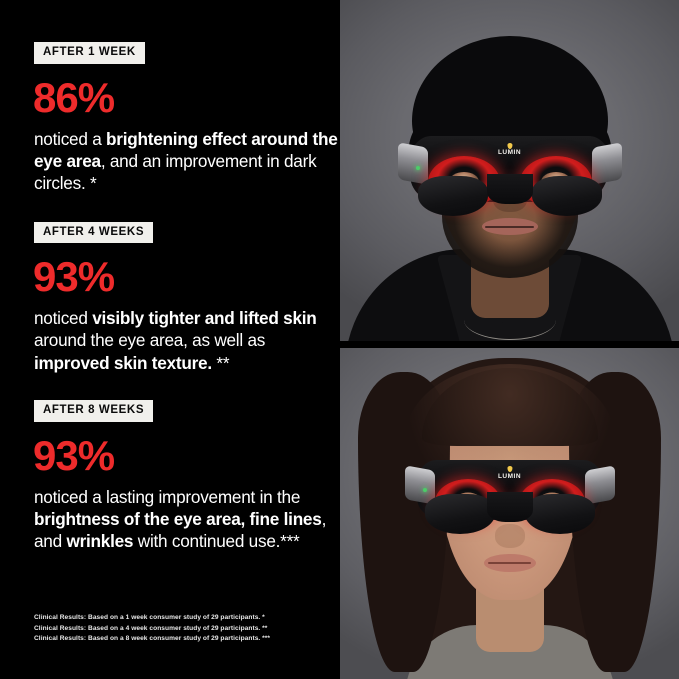 This screenshot has width=679, height=679. What do you see at coordinates (509, 563) in the screenshot?
I see `woman-lips` at bounding box center [509, 563].